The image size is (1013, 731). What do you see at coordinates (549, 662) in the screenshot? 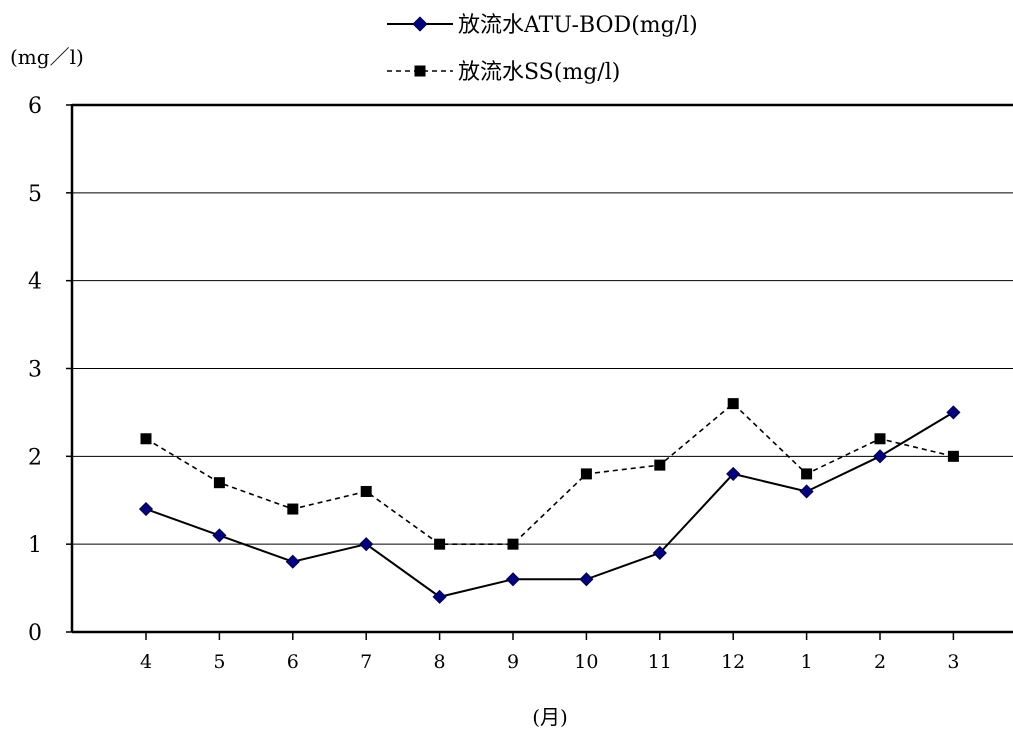
I see `x-tick-labels: 4 5 6 7 8 9 10 11 12 1 2 3` at bounding box center [549, 662].